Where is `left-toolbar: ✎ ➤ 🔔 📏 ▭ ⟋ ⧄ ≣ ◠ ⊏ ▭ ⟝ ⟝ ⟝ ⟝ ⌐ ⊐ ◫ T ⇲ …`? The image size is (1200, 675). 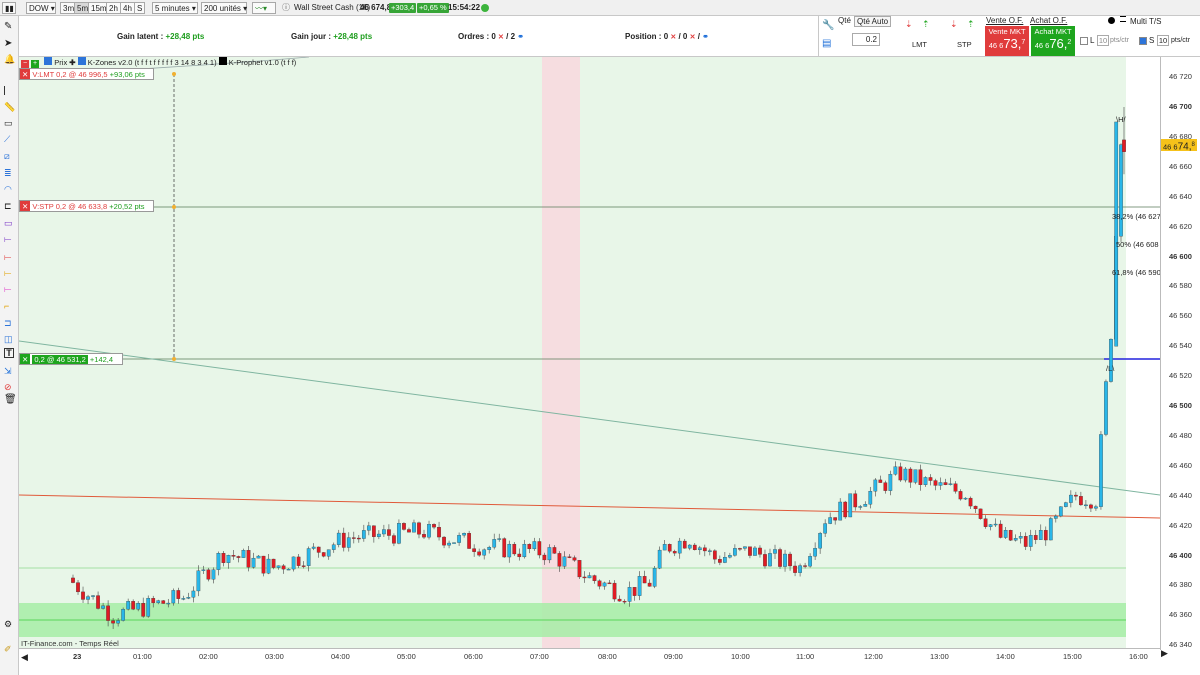
left-toolbar: ✎ ➤ 🔔 📏 ▭ ⟋ ⧄ ≣ ◠ ⊏ ▭ ⟝ ⟝ ⟝ ⟝ ⌐ ⊐ ◫ T ⇲ … is located at coordinates (9, 345).